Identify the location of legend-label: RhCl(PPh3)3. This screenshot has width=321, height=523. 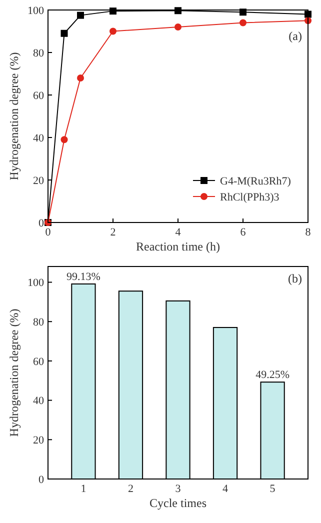
(250, 197).